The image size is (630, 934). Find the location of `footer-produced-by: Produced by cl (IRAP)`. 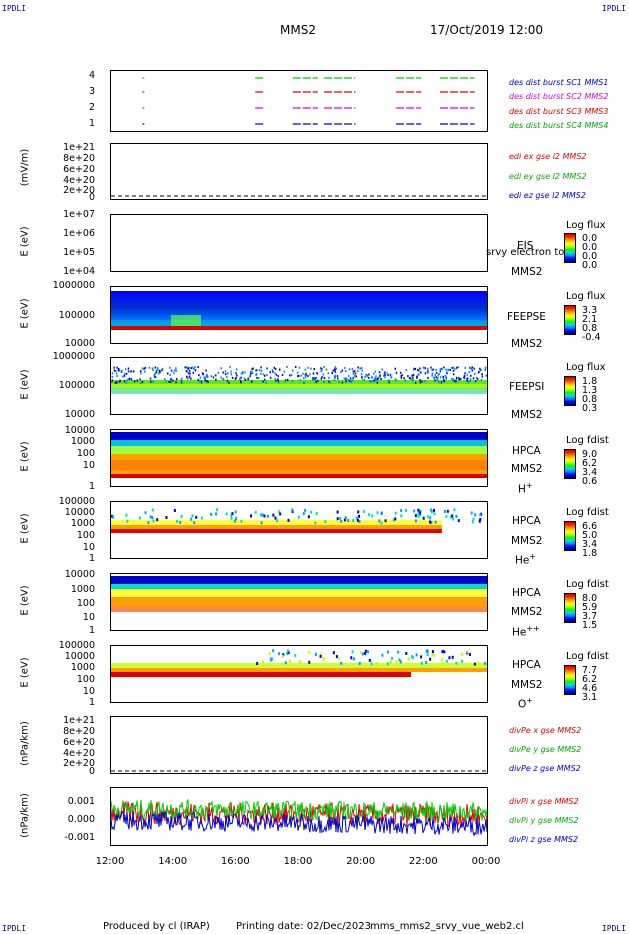

footer-produced-by: Produced by cl (IRAP) is located at coordinates (156, 926).